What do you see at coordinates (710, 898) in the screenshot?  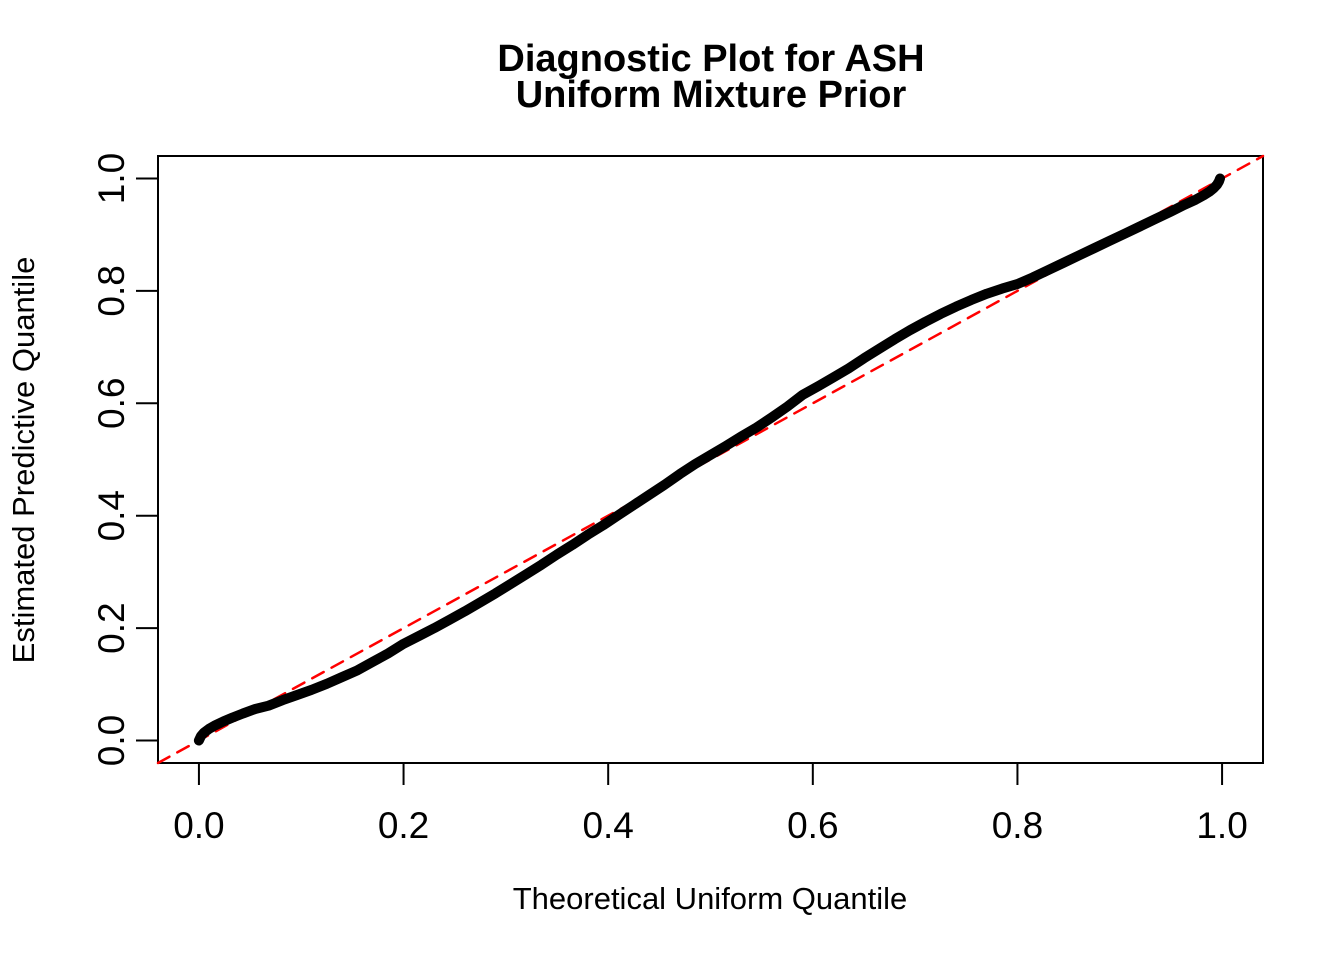 I see `x-axis-label: Theoretical Uniform Quantile` at bounding box center [710, 898].